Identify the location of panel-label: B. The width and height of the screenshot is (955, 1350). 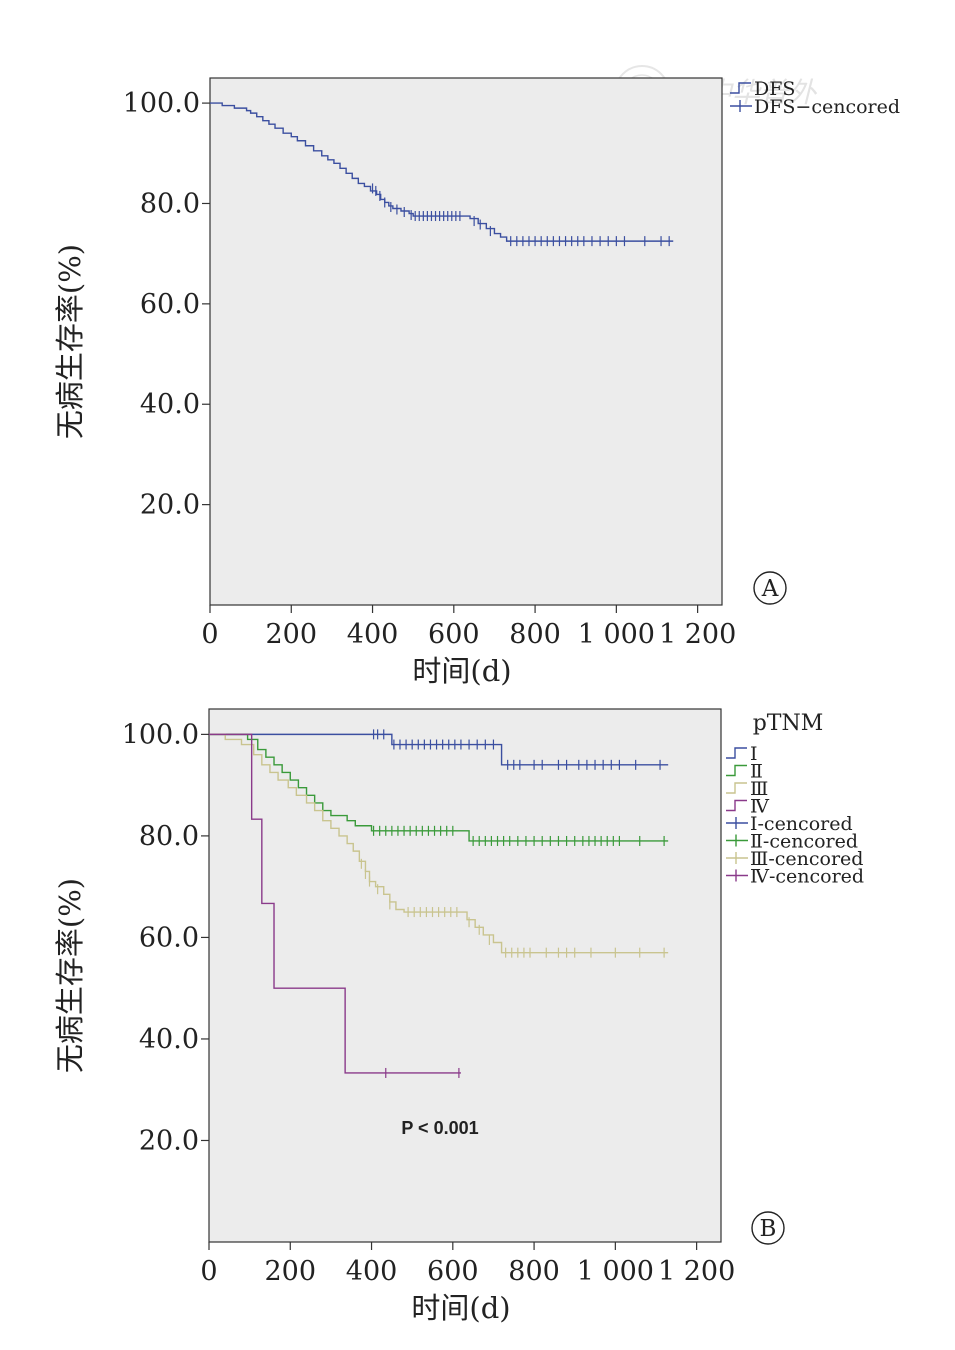
(768, 1229).